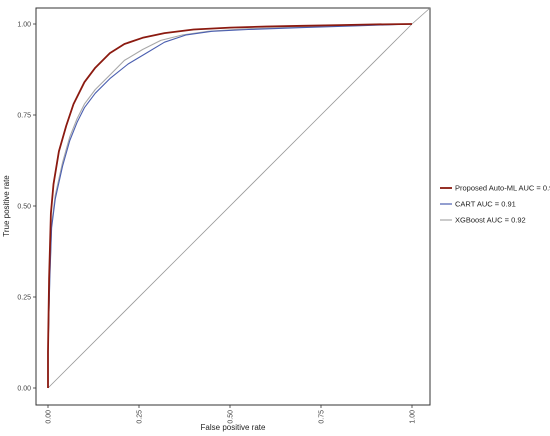 Image resolution: width=550 pixels, height=436 pixels. I want to click on y-tick-label: 0.25, so click(24, 298).